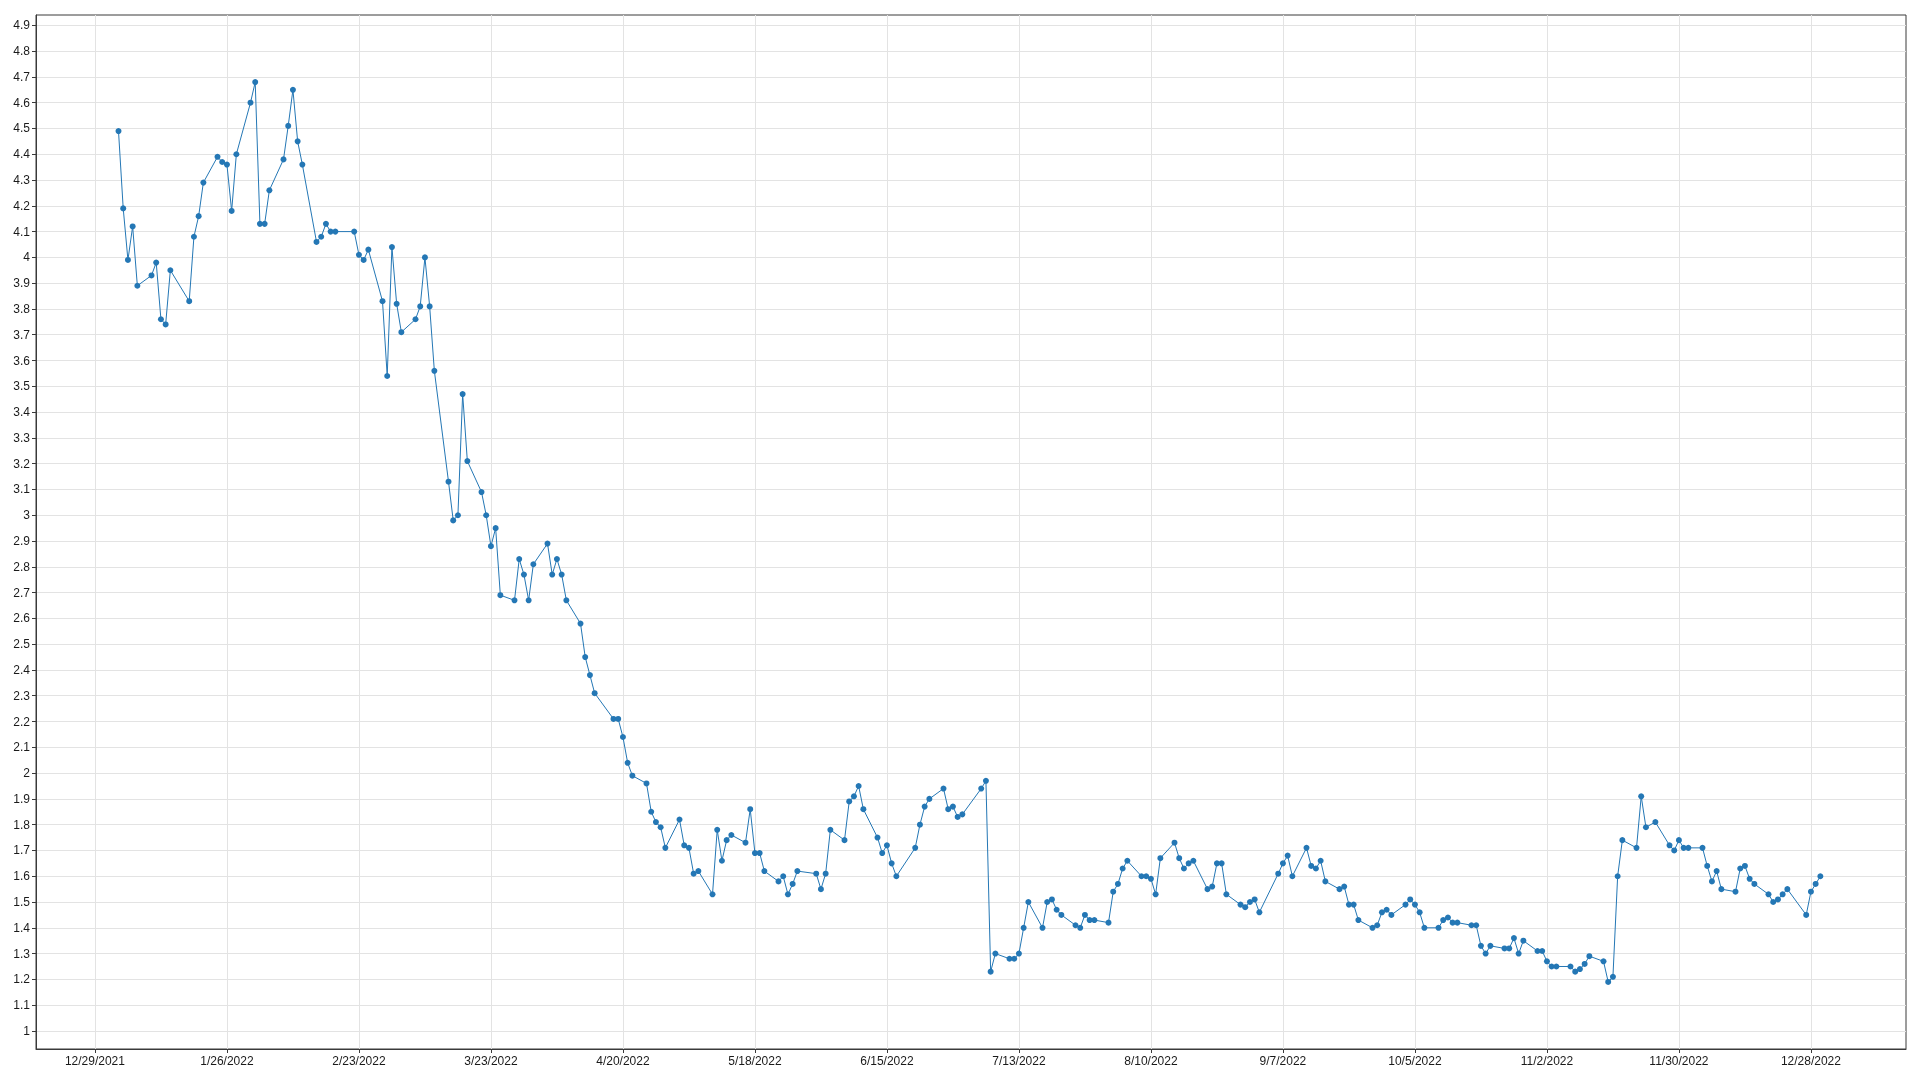 This screenshot has height=1080, width=1920. I want to click on x-tick-label: 12/28/2022, so click(1811, 1061).